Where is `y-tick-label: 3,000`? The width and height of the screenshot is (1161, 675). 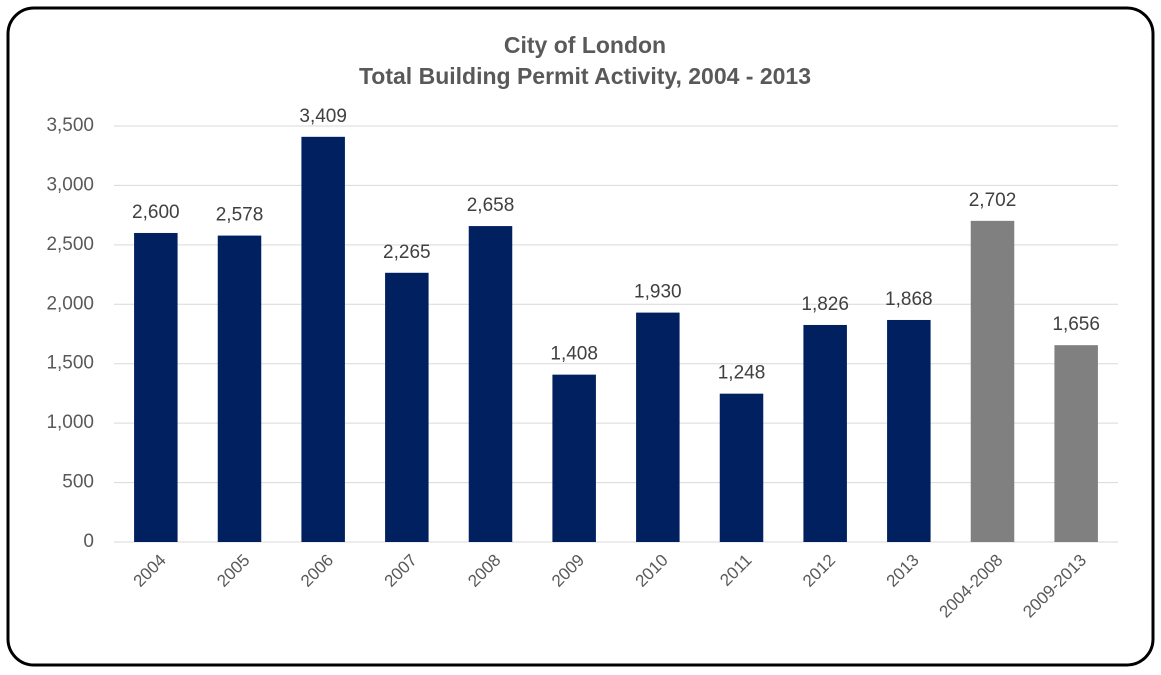 y-tick-label: 3,000 is located at coordinates (70, 184).